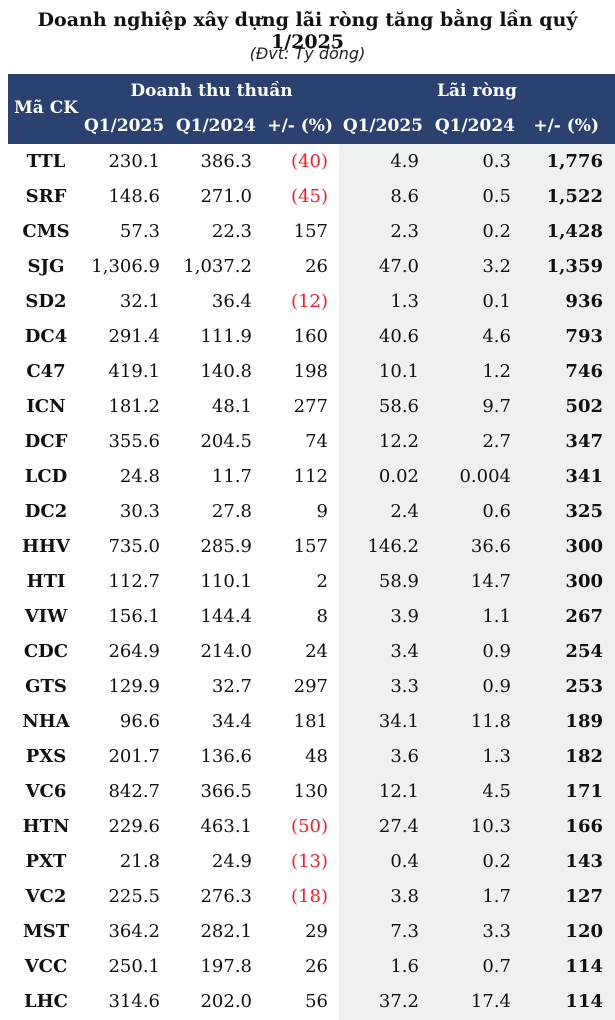 The image size is (615, 1020). I want to click on cell-revenue-change: 112, so click(310, 476).